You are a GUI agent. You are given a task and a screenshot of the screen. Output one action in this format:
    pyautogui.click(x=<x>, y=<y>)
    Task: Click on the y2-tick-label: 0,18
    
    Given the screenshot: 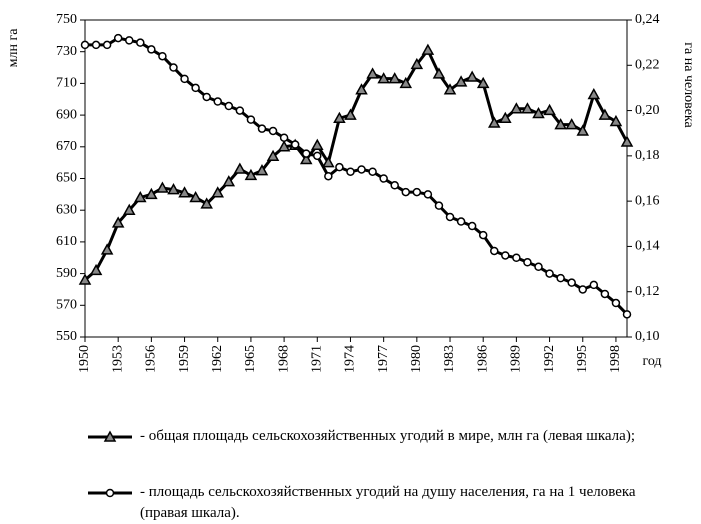 What is the action you would take?
    pyautogui.click(x=647, y=155)
    